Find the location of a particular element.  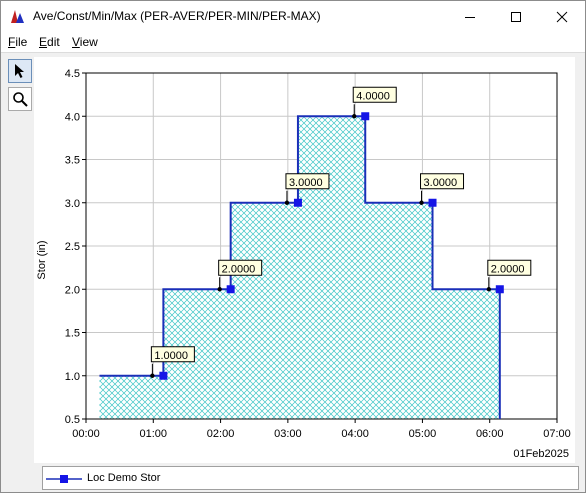

data-label-text: 1.0000 is located at coordinates (171, 356).